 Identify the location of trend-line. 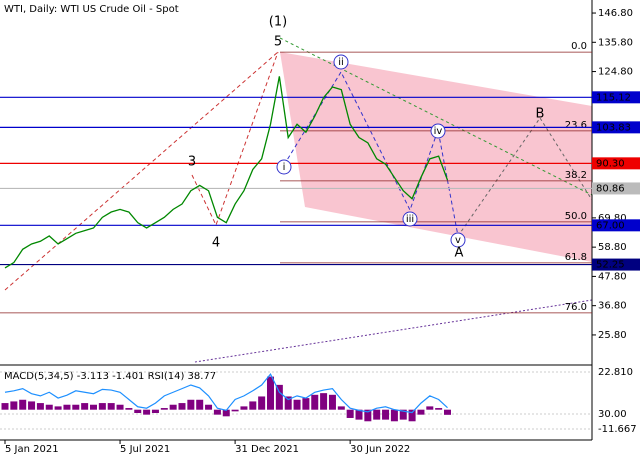
(393, 331).